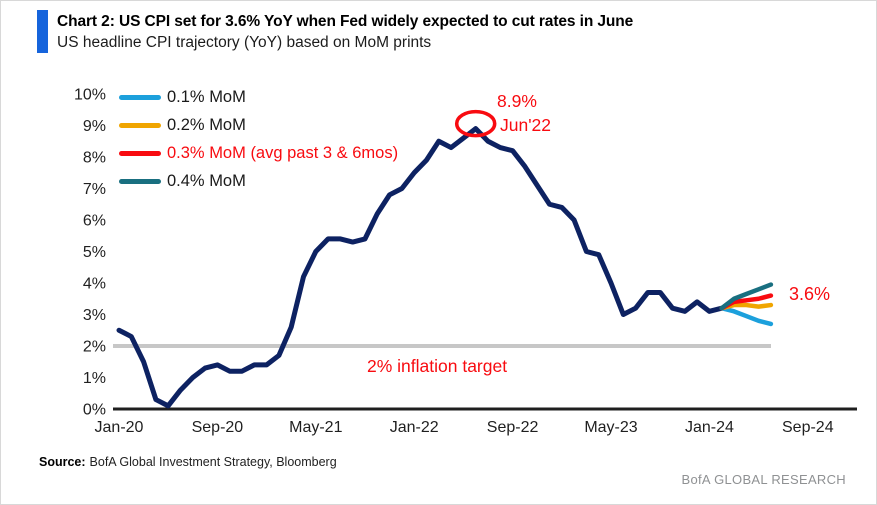 This screenshot has width=877, height=505. I want to click on brand-label: BofA GLOBAL RESEARCH, so click(763, 479).